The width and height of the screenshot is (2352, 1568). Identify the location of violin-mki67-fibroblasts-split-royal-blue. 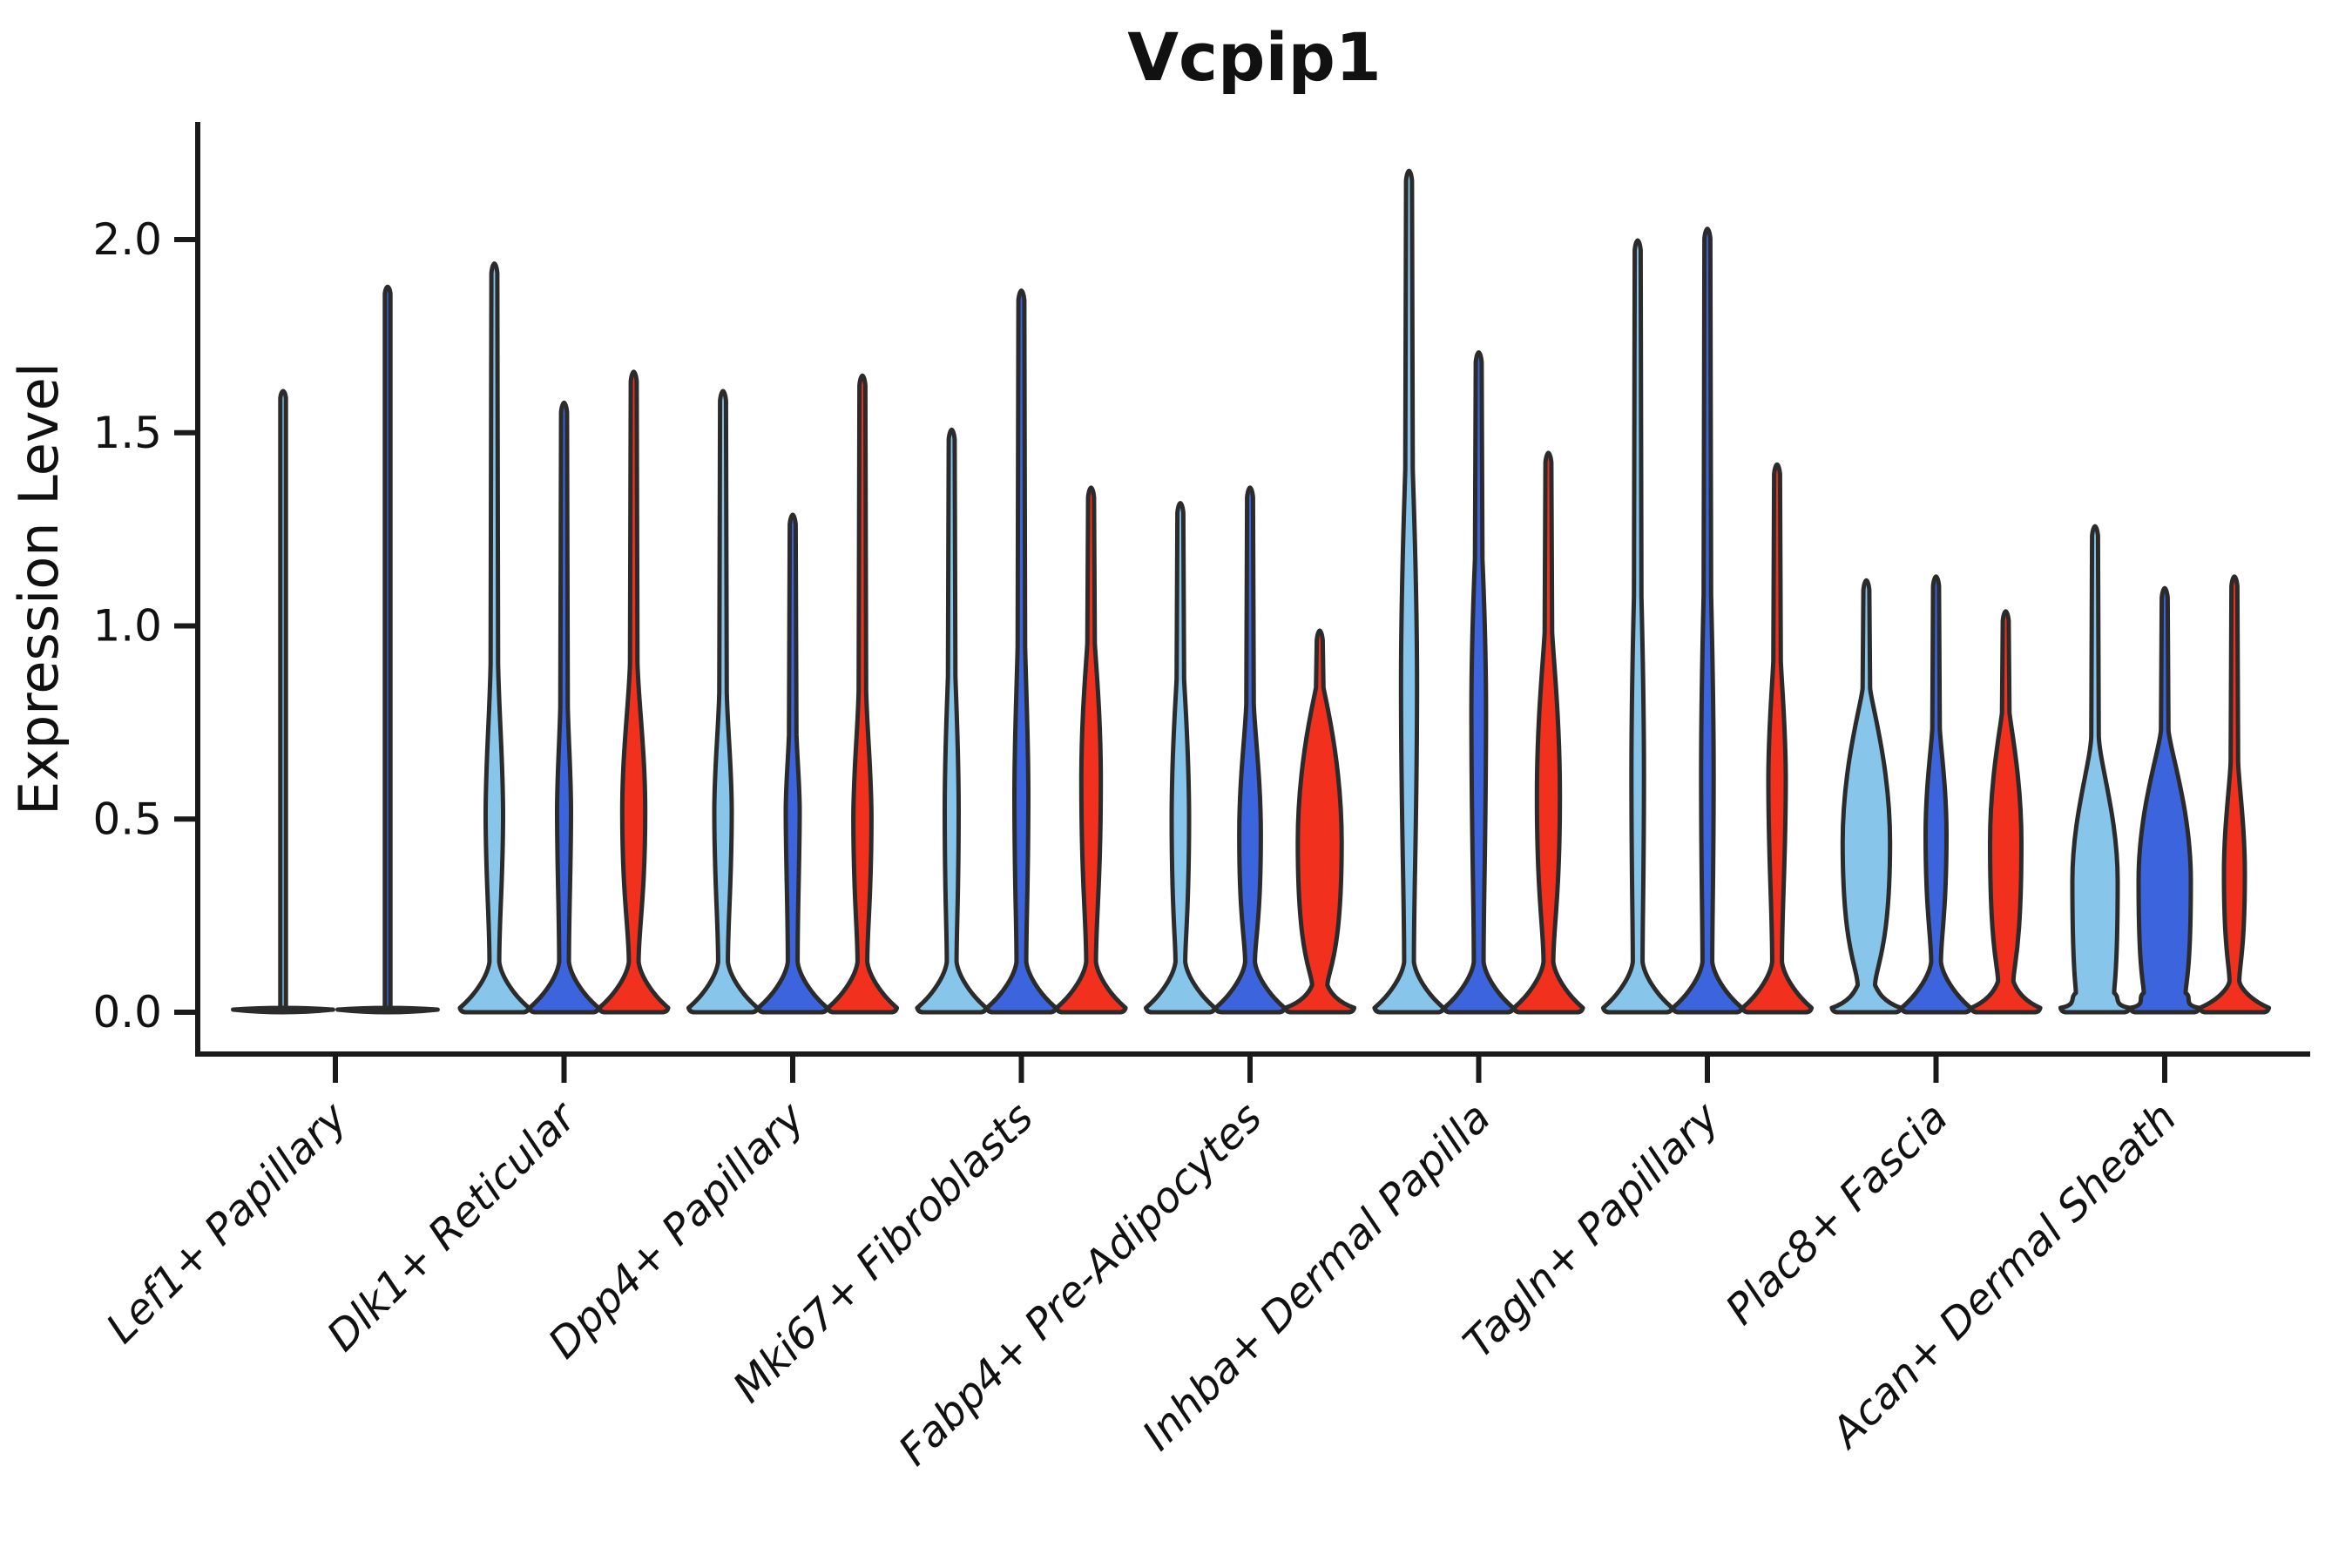
(1021, 651).